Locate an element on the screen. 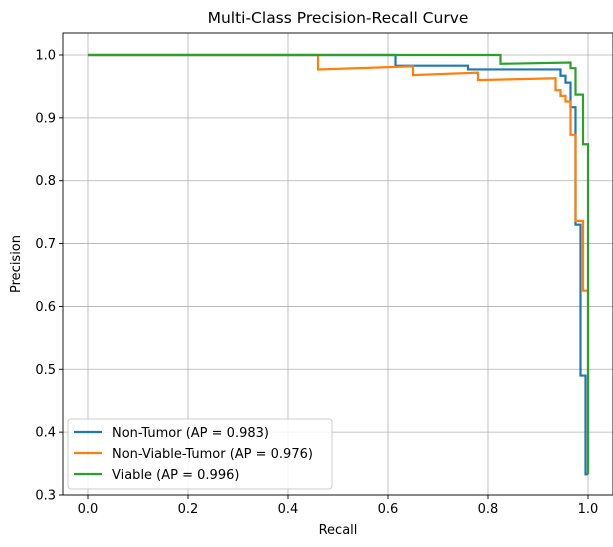 The height and width of the screenshot is (547, 613). legend-label-non-tumor: Non-Tumor (AP = 0.983) is located at coordinates (190, 433).